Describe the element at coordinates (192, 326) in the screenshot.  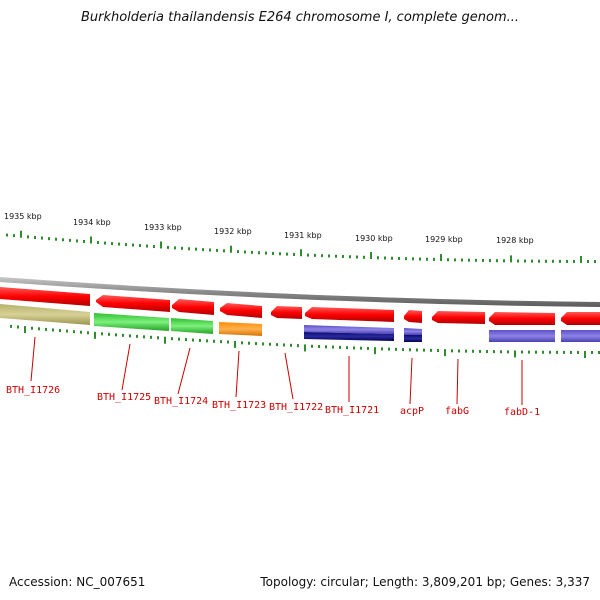
I see `gene-feature-BTH_I1724` at that location.